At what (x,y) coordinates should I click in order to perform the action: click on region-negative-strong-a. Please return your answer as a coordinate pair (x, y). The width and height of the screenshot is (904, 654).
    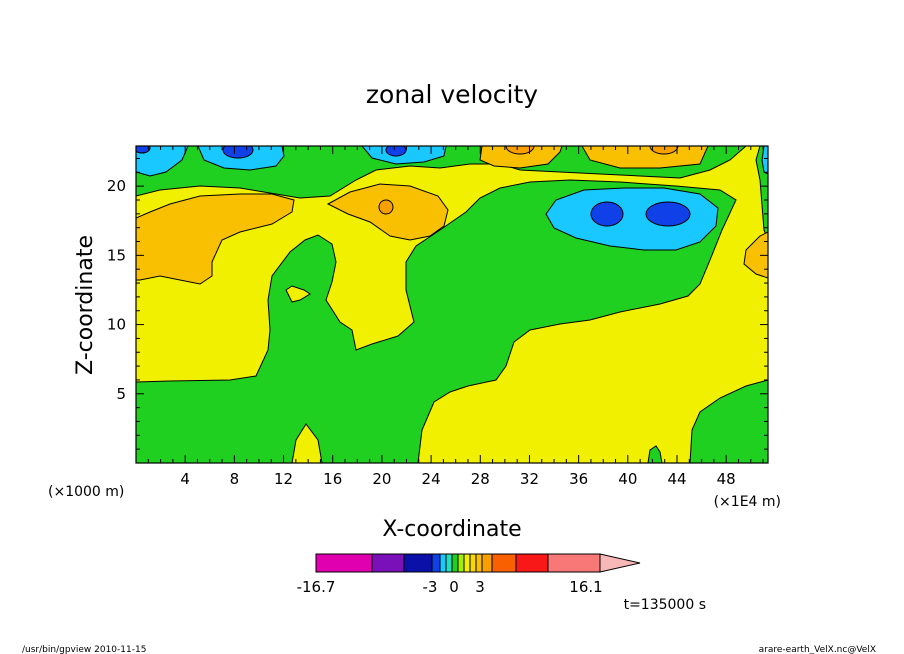
    Looking at the image, I should click on (238, 152).